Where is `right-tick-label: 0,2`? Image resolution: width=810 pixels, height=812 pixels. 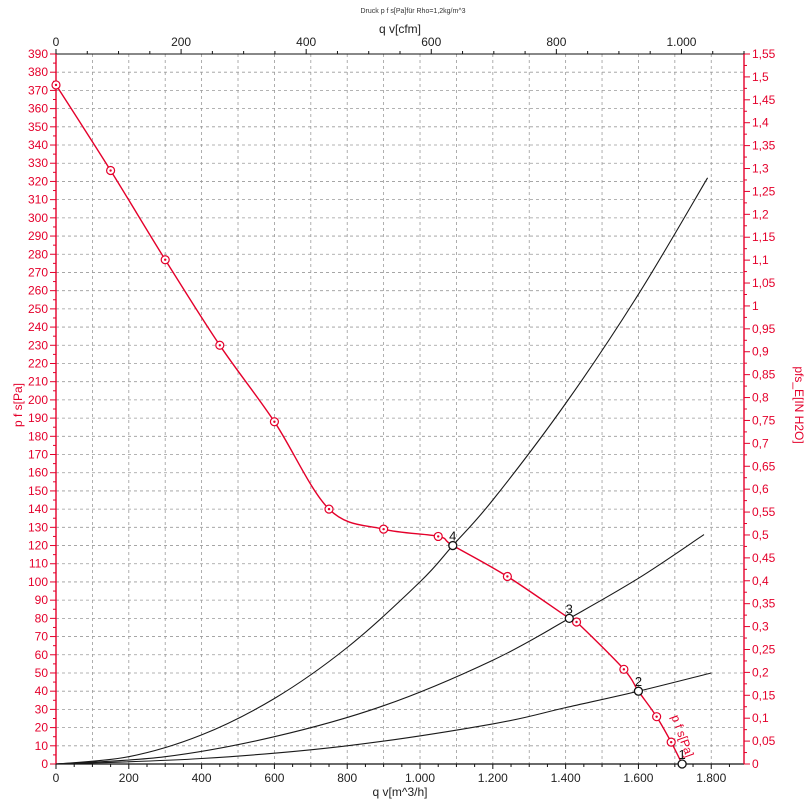
right-tick-label: 0,2 is located at coordinates (760, 672).